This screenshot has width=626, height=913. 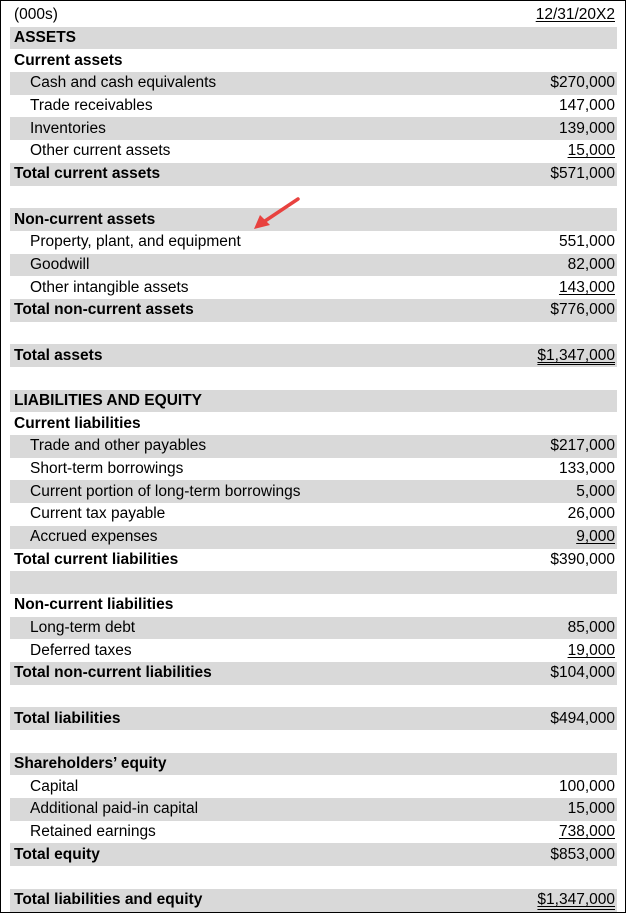 I want to click on row-label: Current liabilities, so click(x=77, y=423).